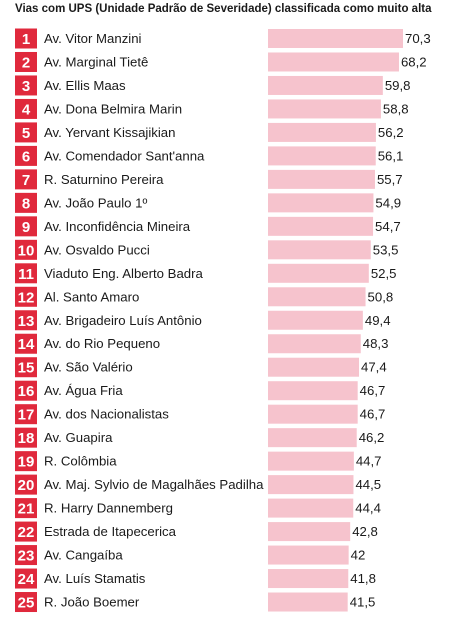 The image size is (450, 620). What do you see at coordinates (96, 61) in the screenshot?
I see `street-name: Av. Marginal Tietê` at bounding box center [96, 61].